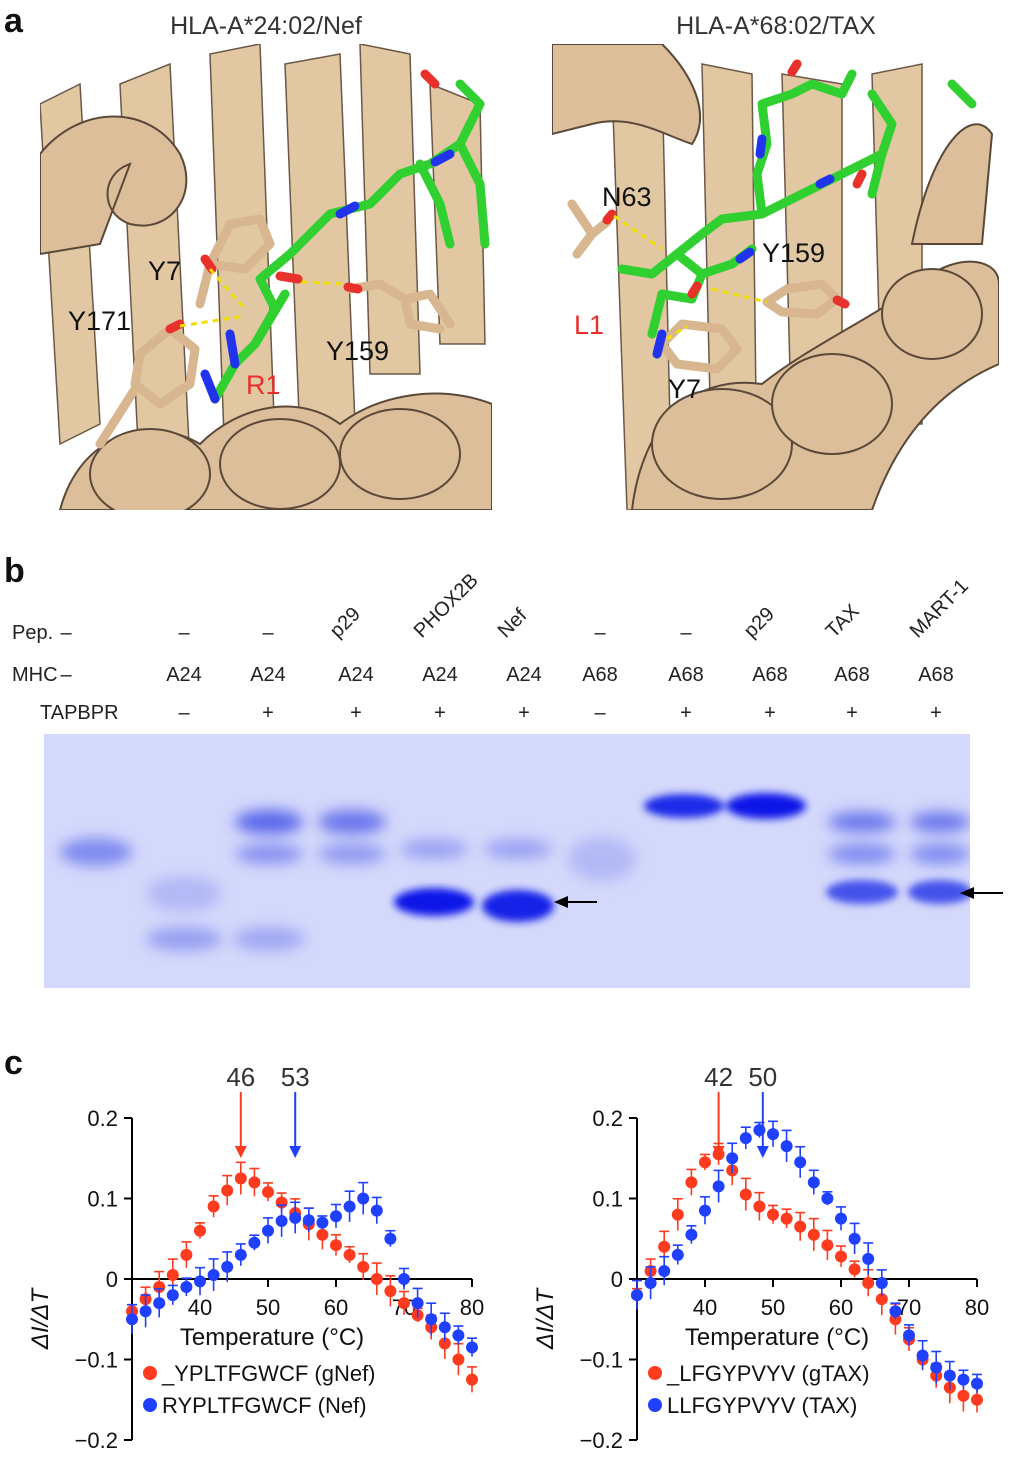  I want to click on lane-8-tapbpr: +, so click(686, 713).